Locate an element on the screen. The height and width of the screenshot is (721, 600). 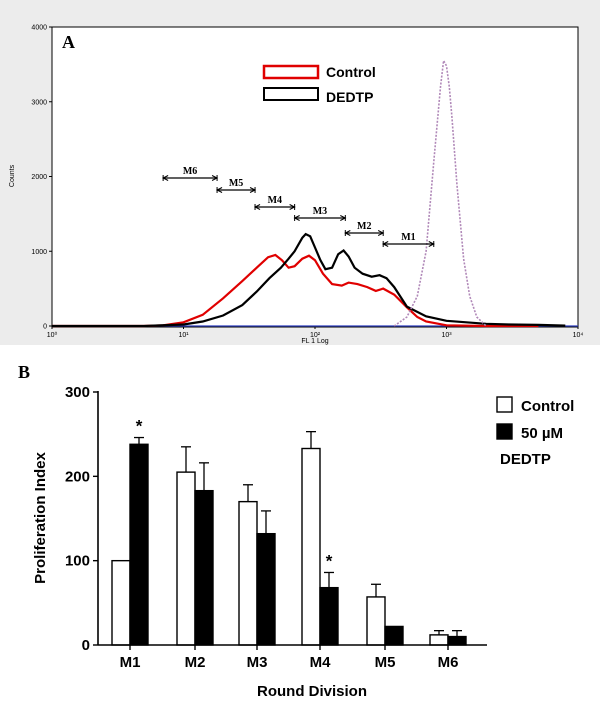
panel-b-label: B is located at coordinates (24, 372).